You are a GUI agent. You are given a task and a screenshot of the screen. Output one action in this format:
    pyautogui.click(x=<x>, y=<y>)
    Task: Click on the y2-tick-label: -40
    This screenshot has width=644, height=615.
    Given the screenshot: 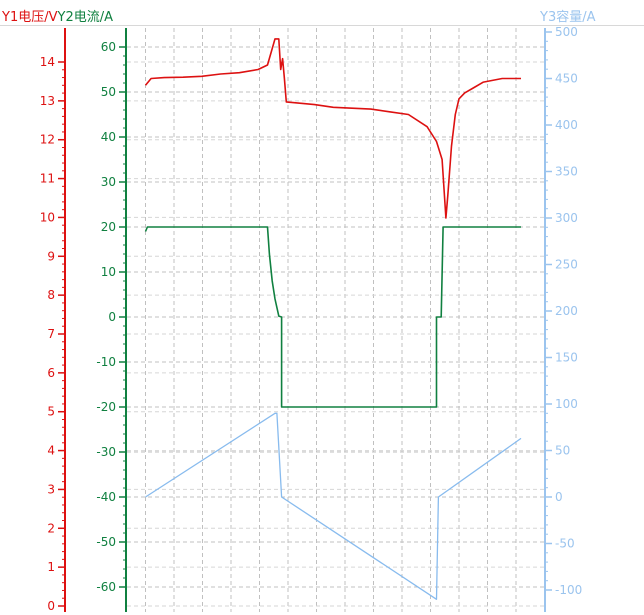 What is the action you would take?
    pyautogui.click(x=106, y=497)
    